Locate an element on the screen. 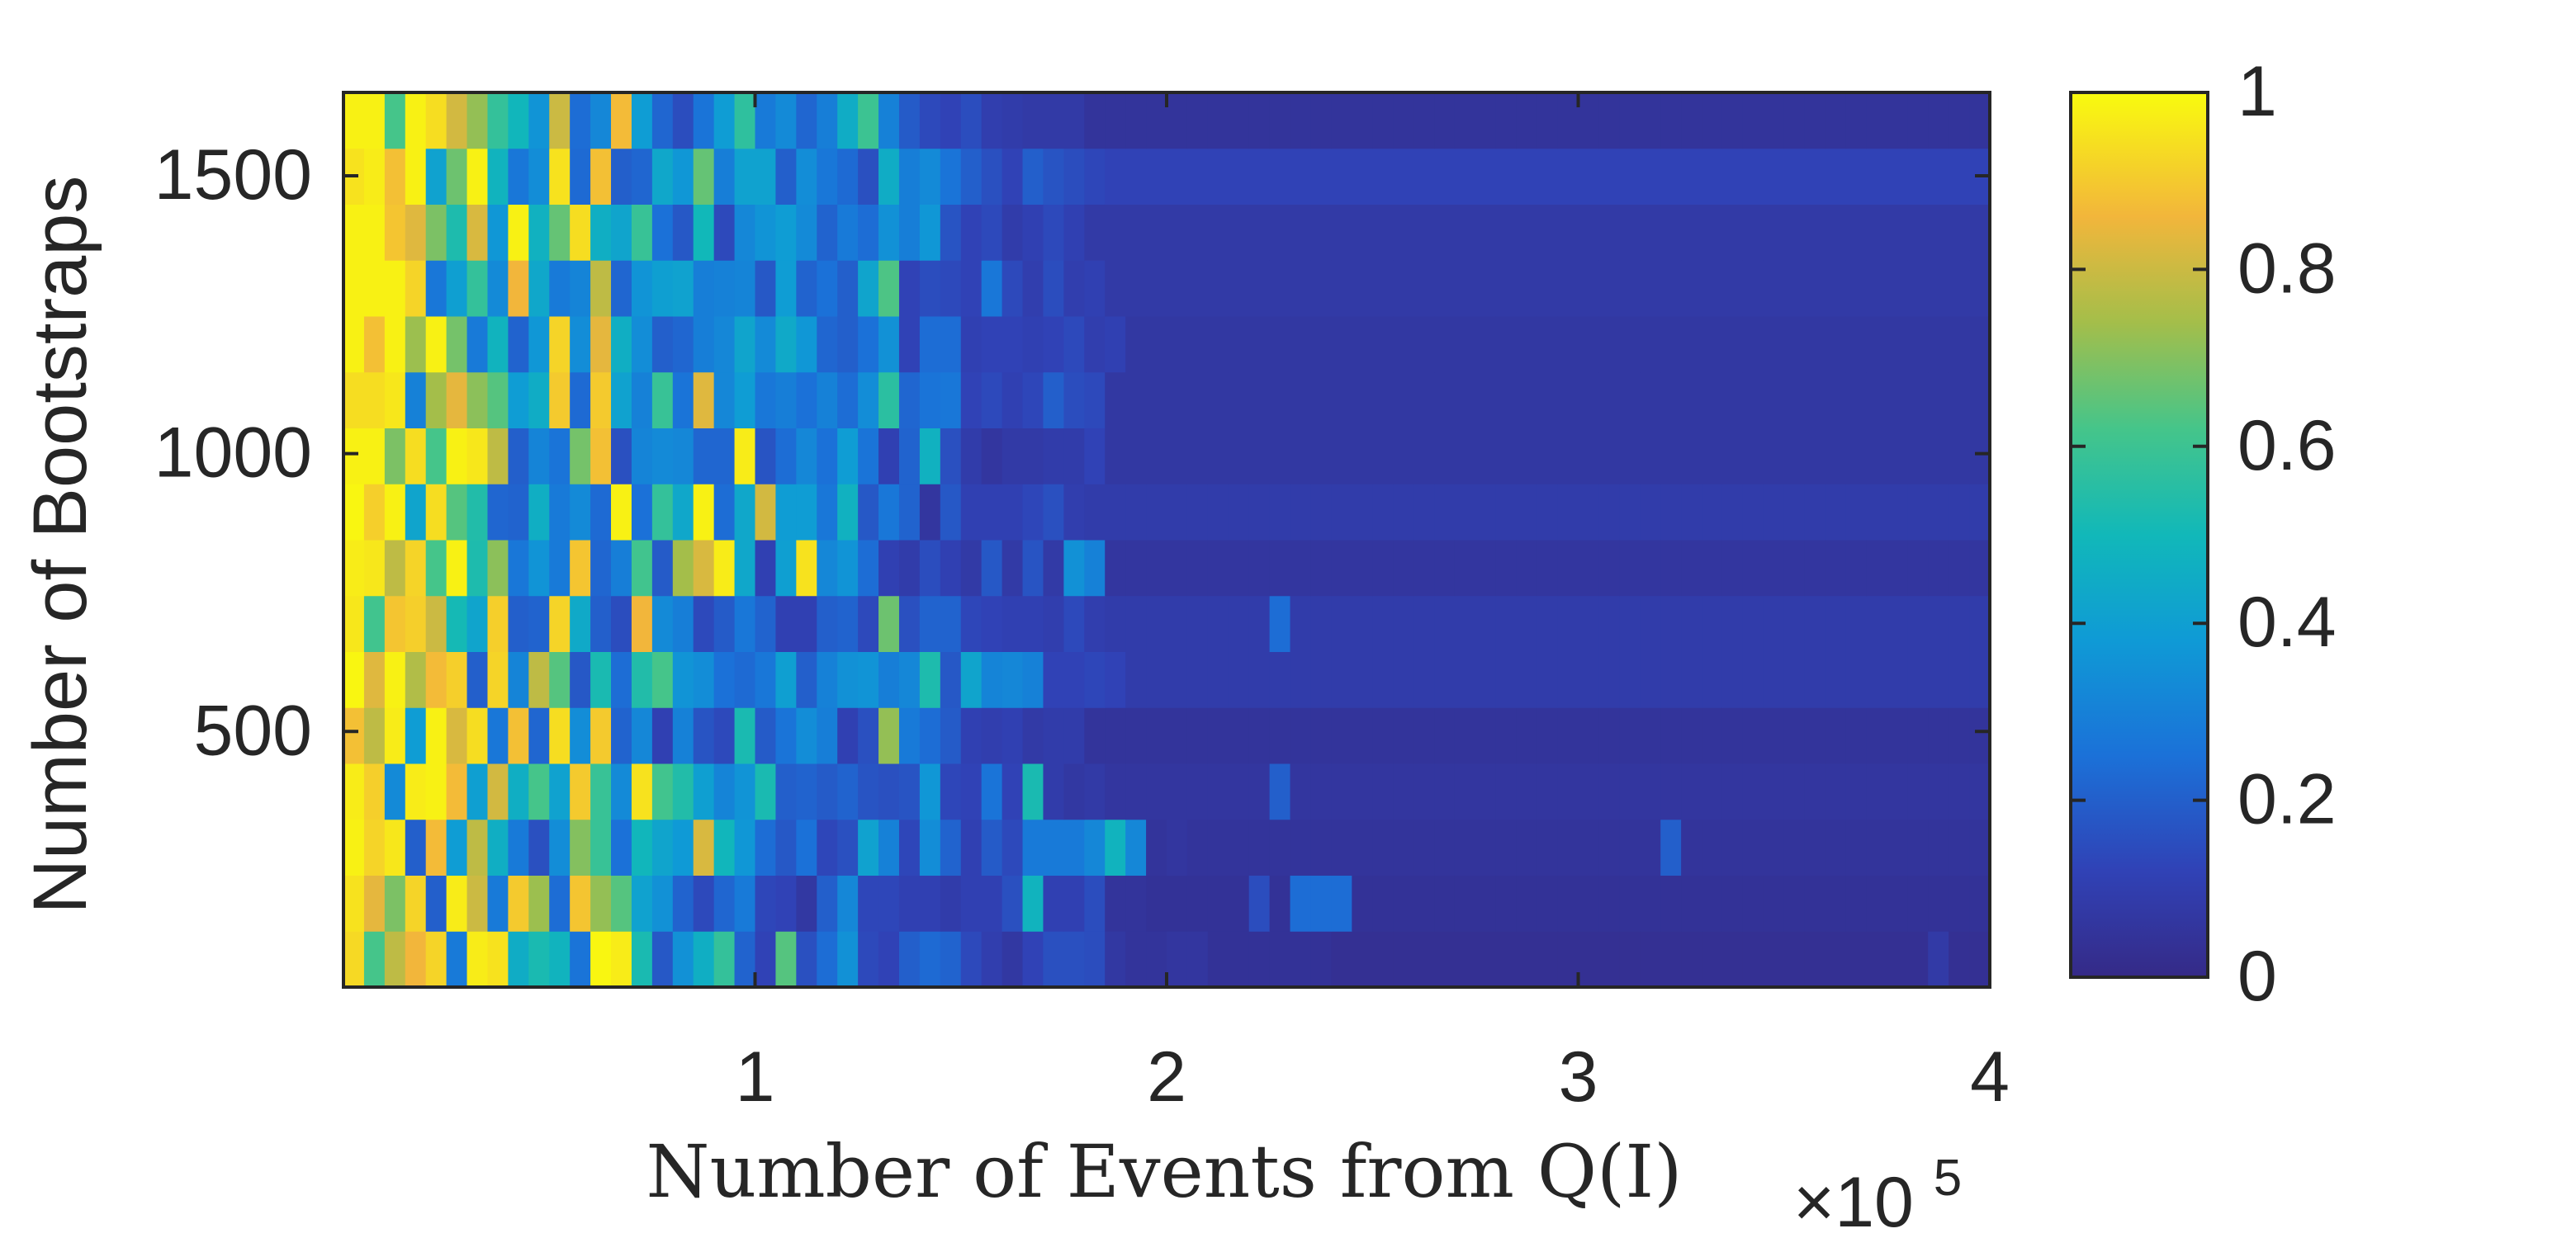 The height and width of the screenshot is (1238, 2576). y-tick-label: 500 is located at coordinates (253, 730).